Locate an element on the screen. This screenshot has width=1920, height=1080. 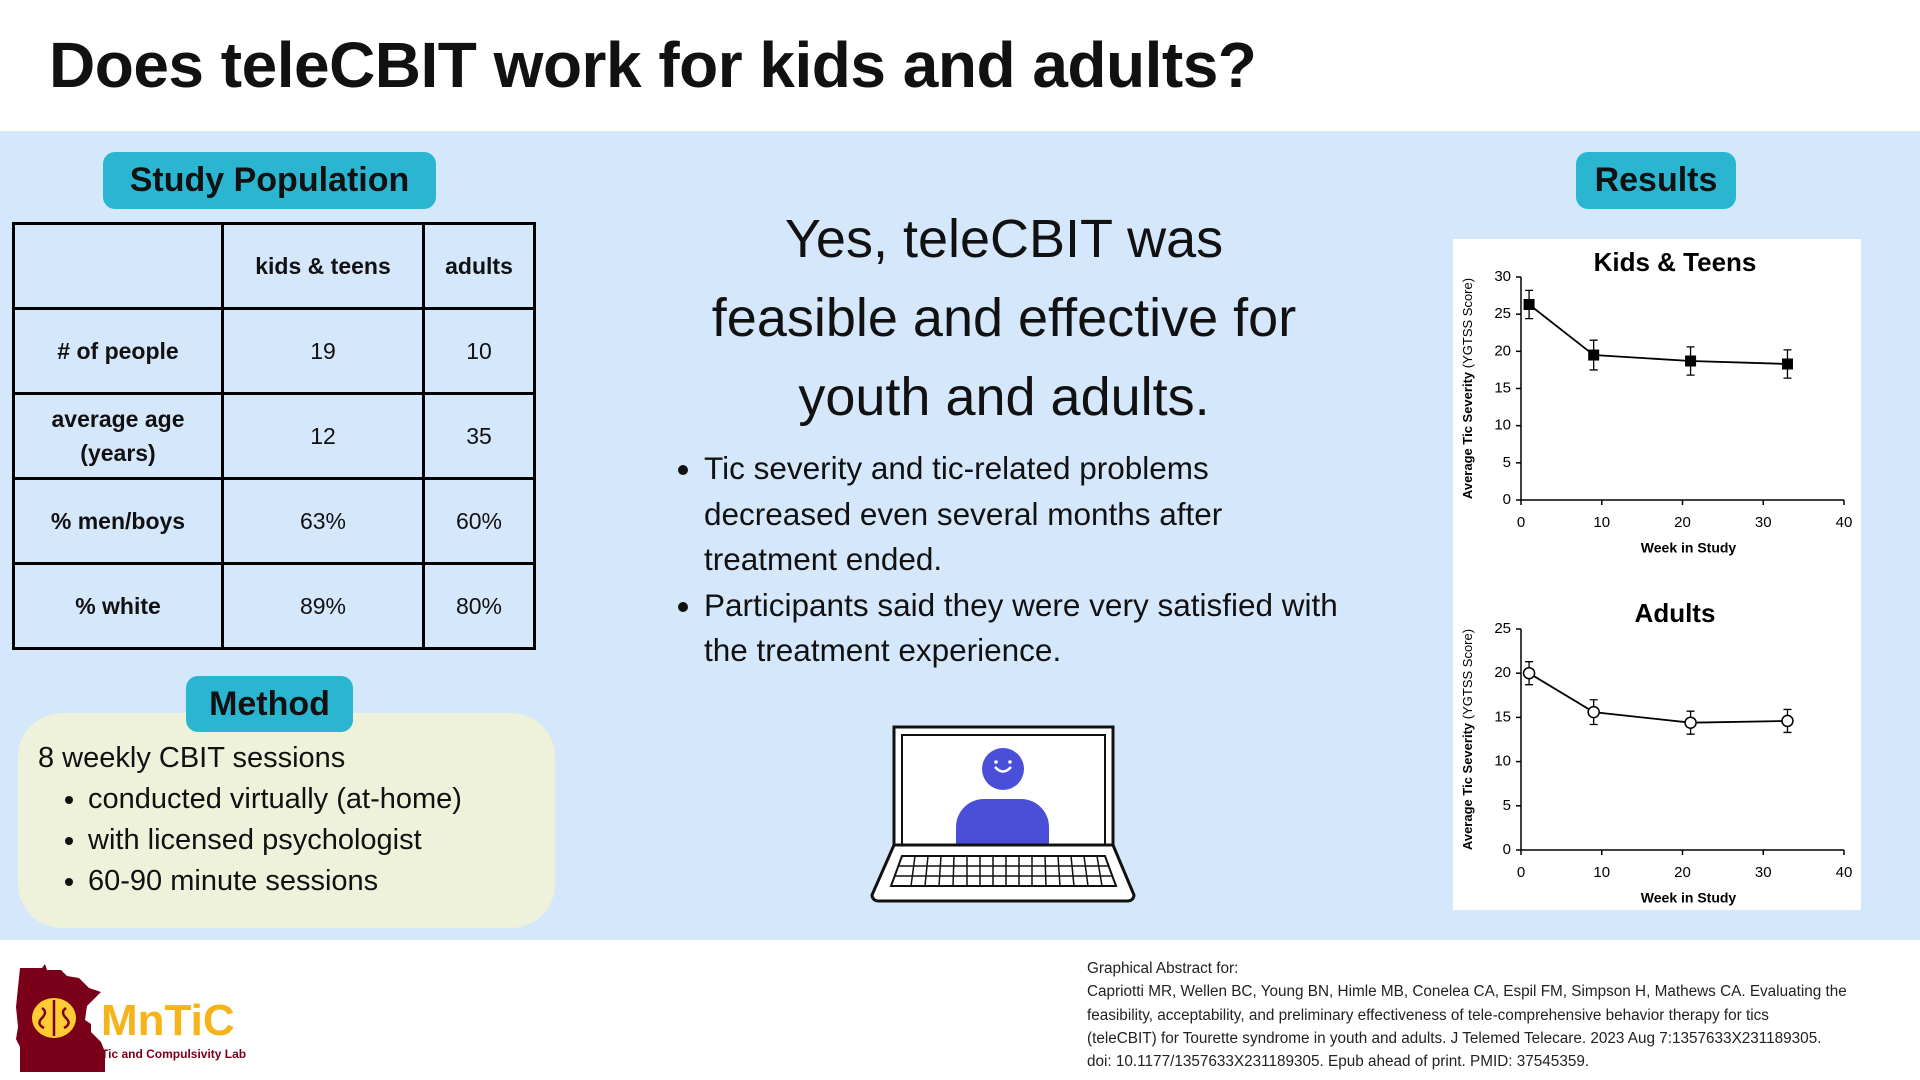
table-row: # of people 19 10 is located at coordinates (274, 351).